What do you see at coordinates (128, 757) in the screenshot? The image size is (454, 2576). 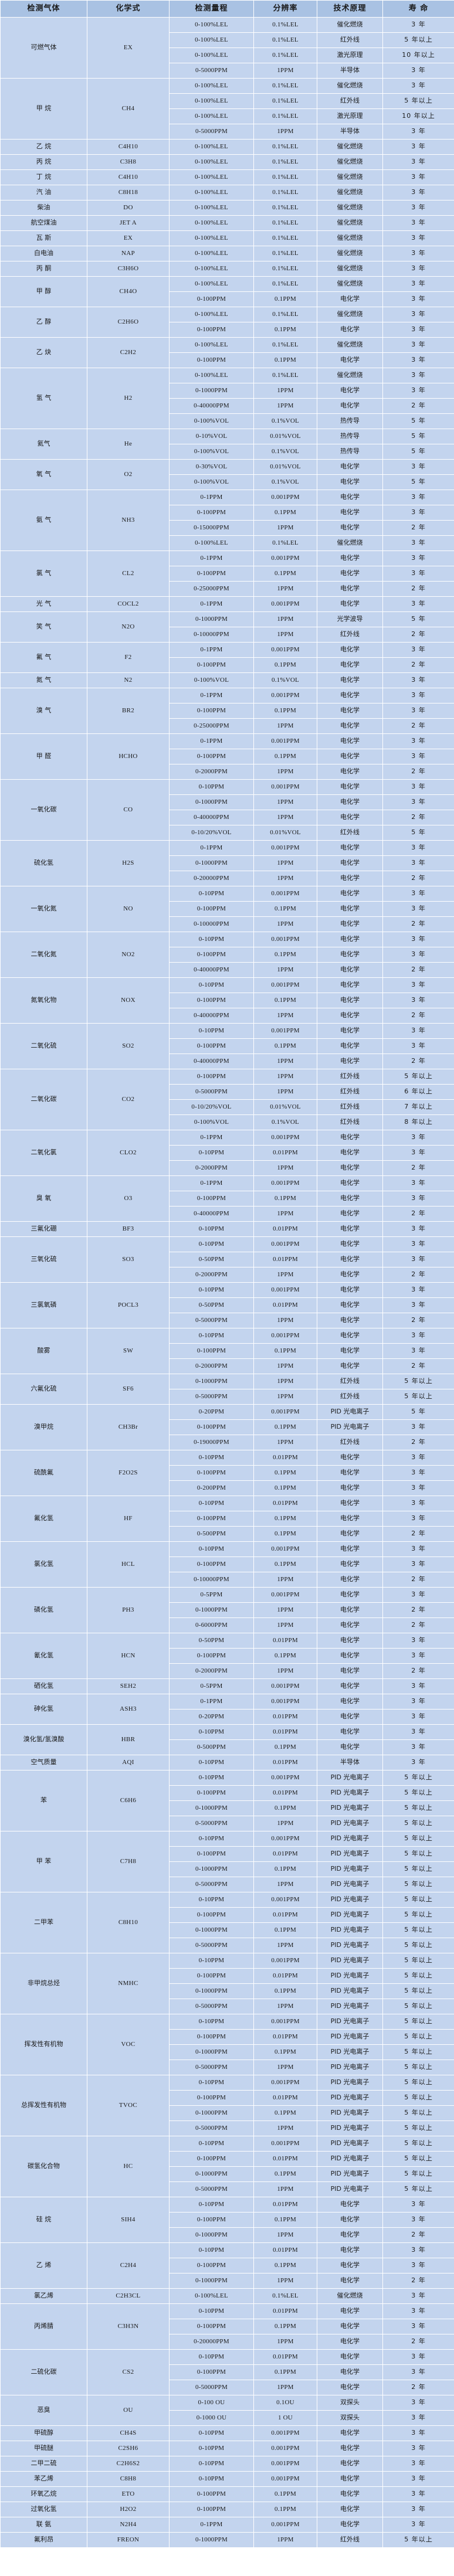 I see `cell-chemical-formula: HCHO` at bounding box center [128, 757].